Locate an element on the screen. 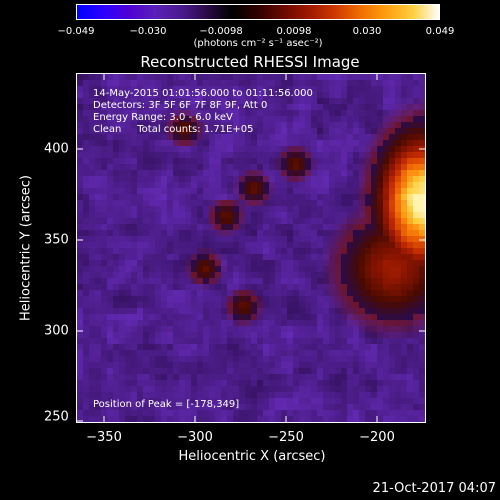 This screenshot has height=500, width=500. info-peak-position: Position of Peak = [-178,349] is located at coordinates (166, 404).